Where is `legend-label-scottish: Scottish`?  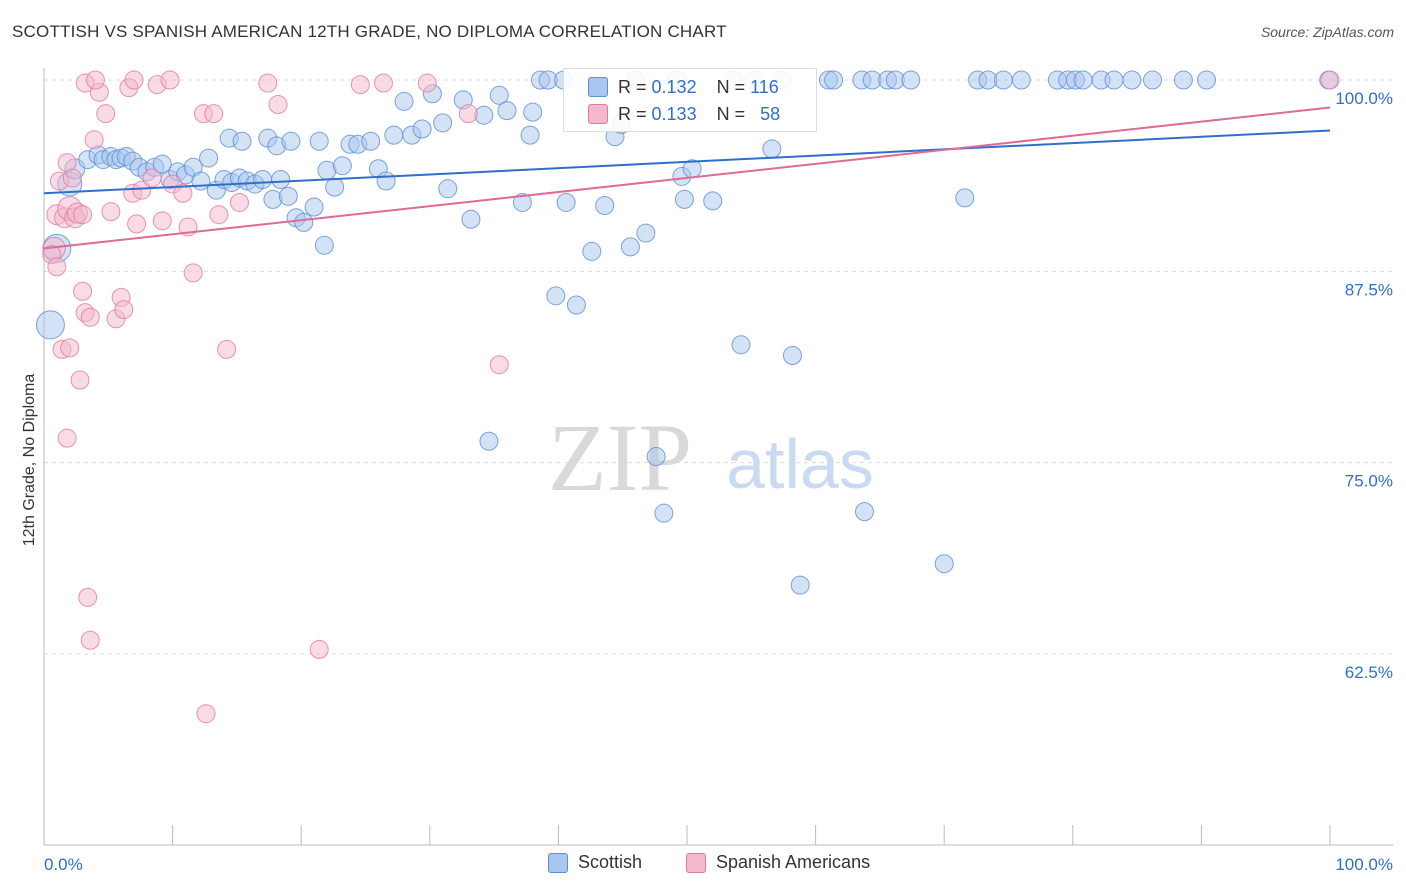
legend-label-scottish: Scottish is located at coordinates (610, 862).